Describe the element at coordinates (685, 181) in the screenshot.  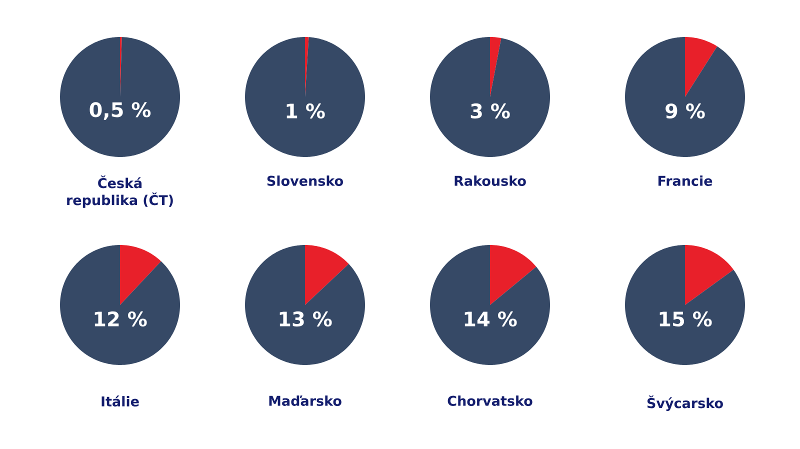
I see `text: Francie` at that location.